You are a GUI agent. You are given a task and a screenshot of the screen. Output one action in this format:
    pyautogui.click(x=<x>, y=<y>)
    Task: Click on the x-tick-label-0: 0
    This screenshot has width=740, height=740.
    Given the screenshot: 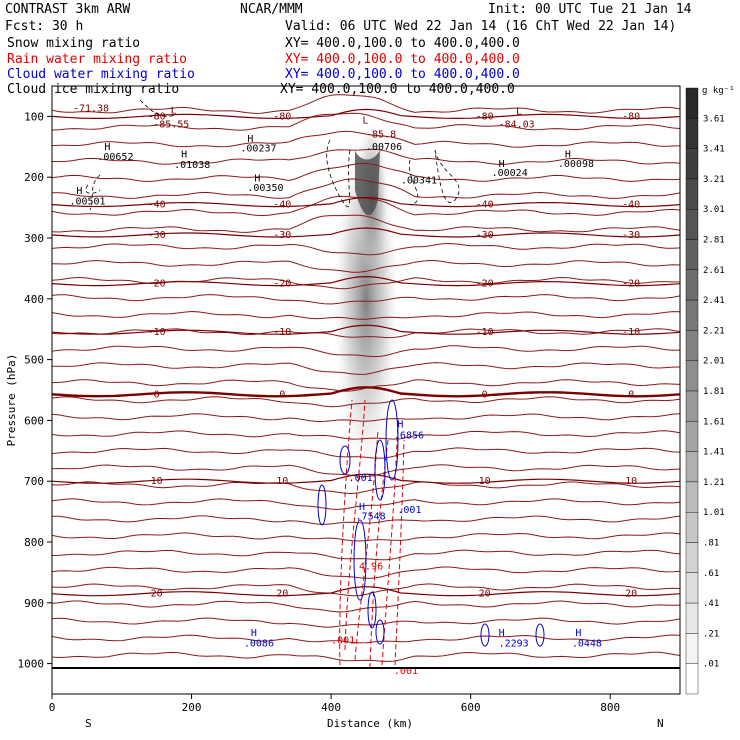 What is the action you would take?
    pyautogui.click(x=52, y=707)
    